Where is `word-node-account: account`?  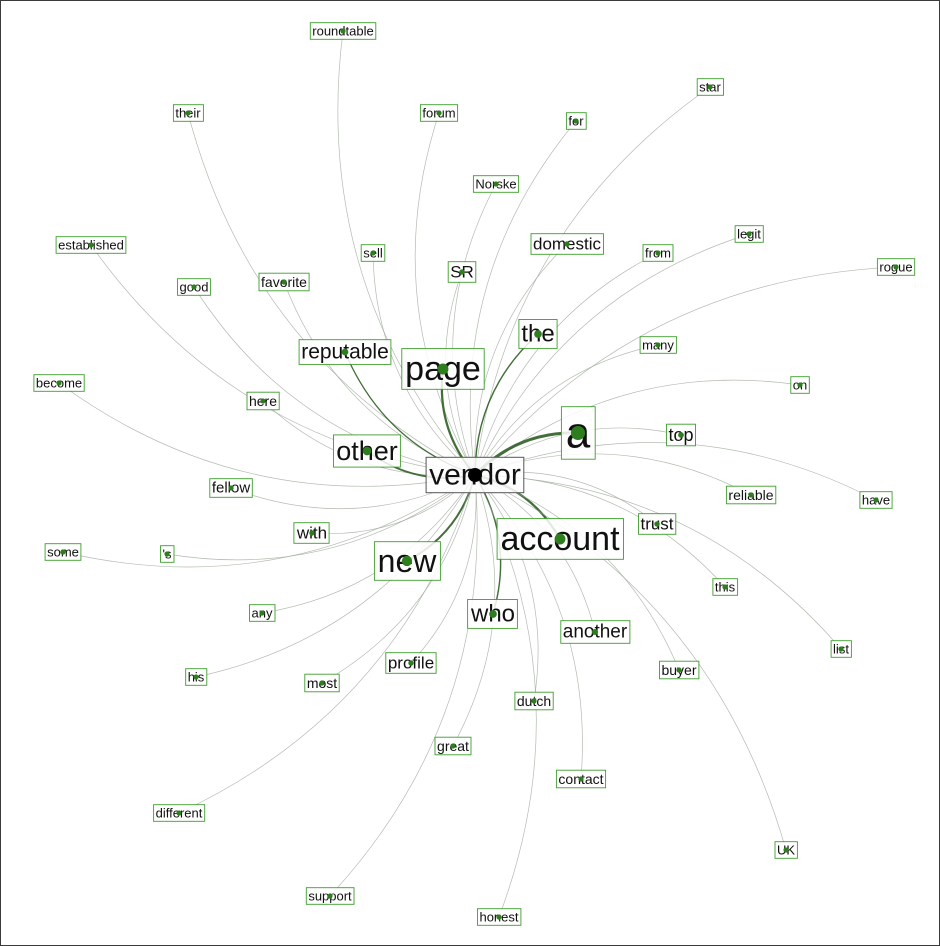 word-node-account: account is located at coordinates (560, 539).